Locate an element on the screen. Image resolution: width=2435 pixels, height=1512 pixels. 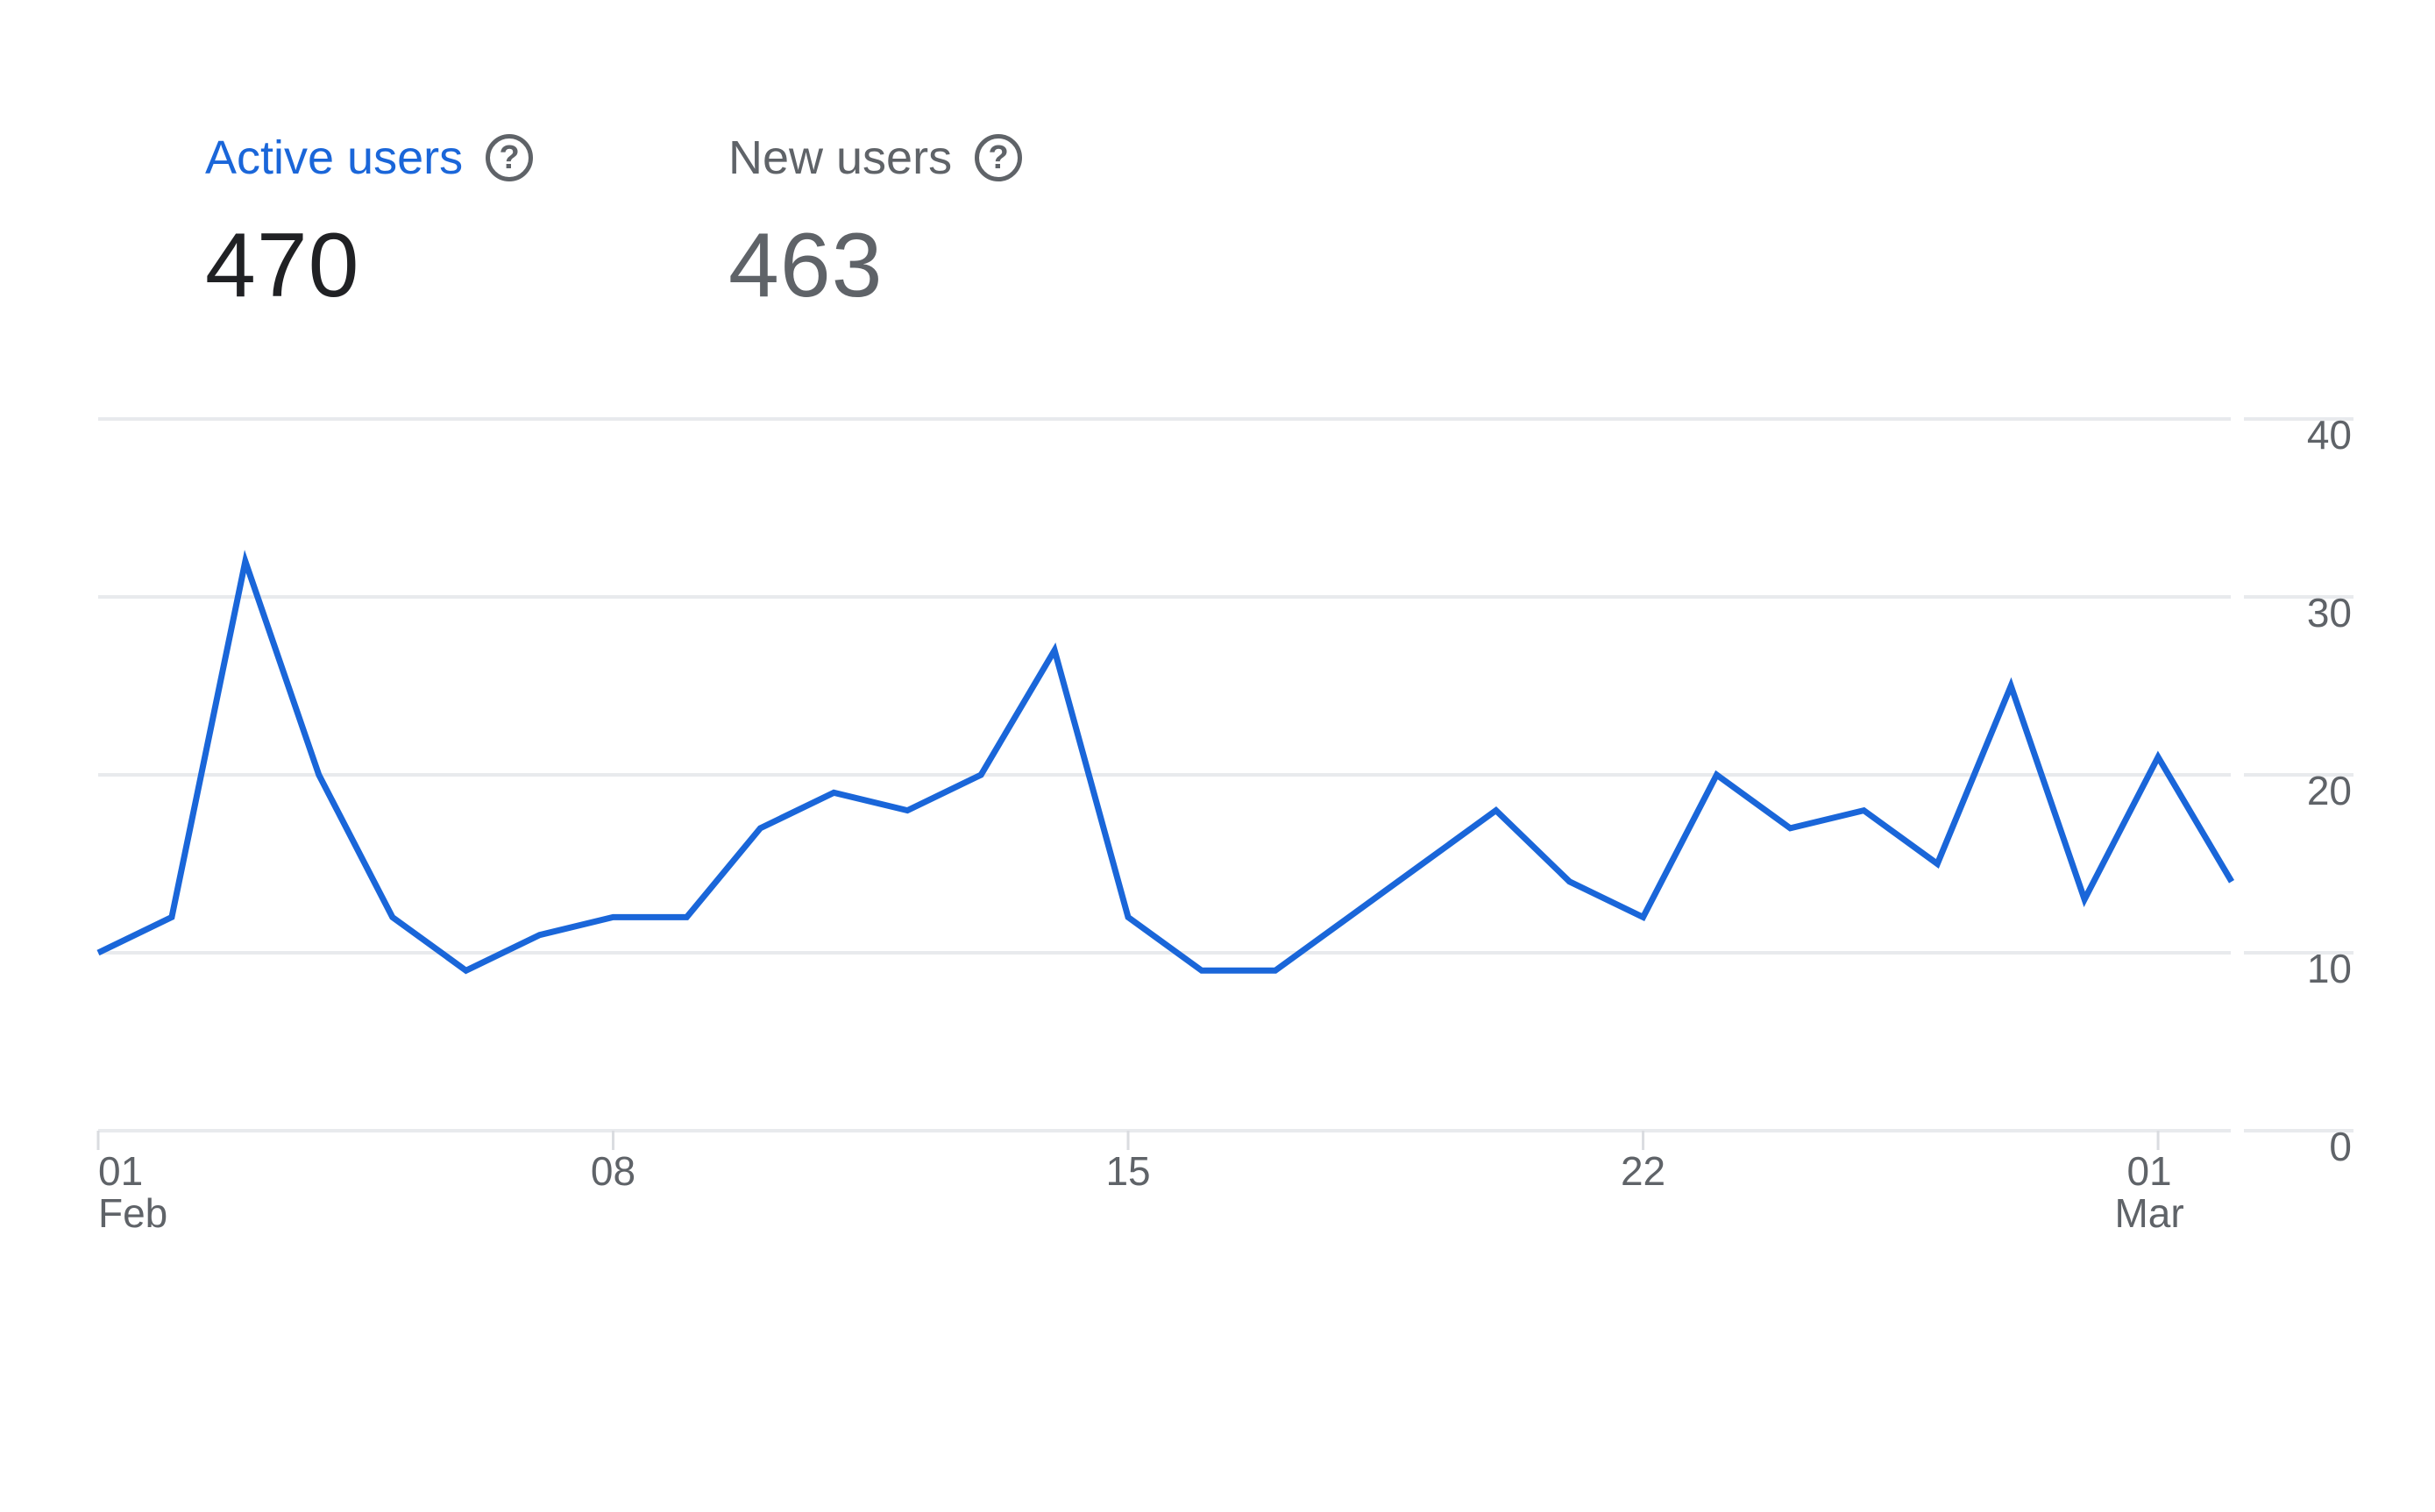
y-tick-label: 40 is located at coordinates (2329, 435).